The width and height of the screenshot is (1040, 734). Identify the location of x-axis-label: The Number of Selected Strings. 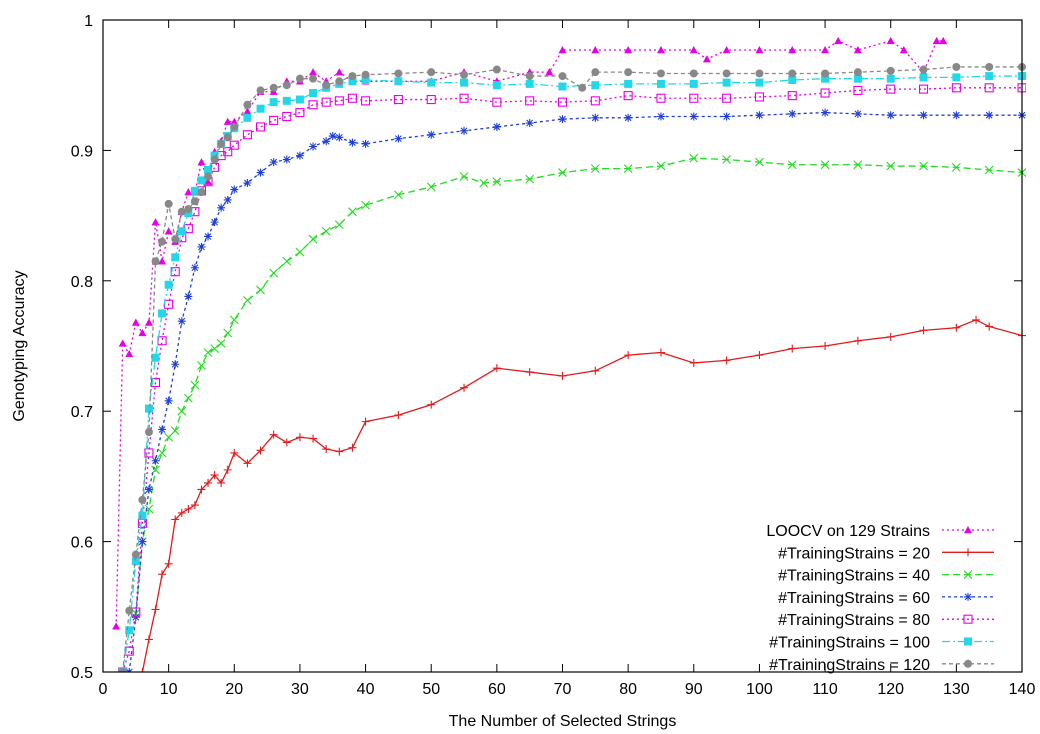
(563, 721).